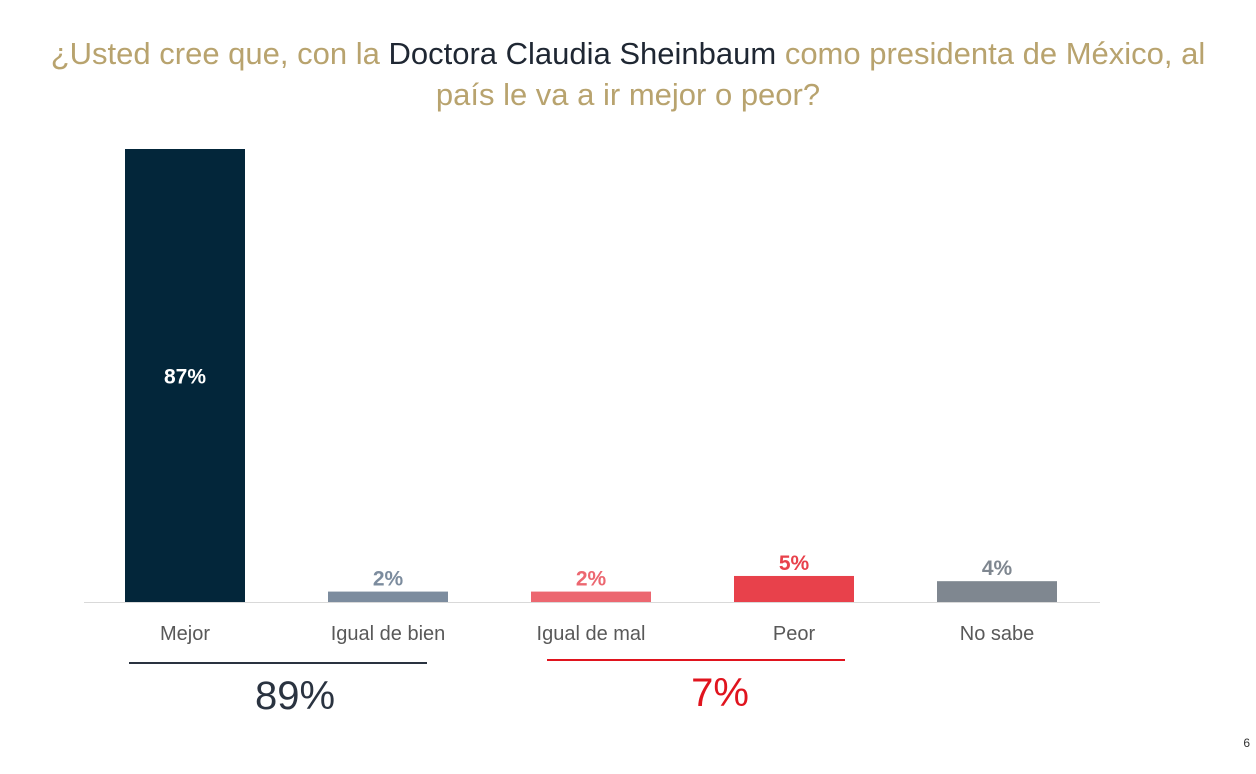 This screenshot has height=774, width=1256. Describe the element at coordinates (997, 568) in the screenshot. I see `data-label-5: 4%` at that location.